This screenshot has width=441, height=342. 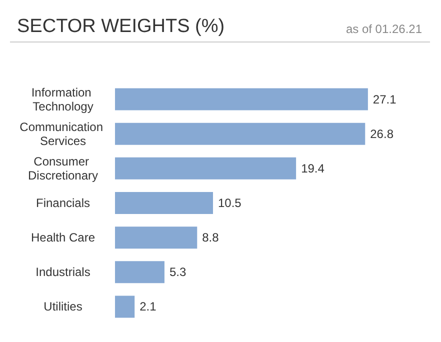 What do you see at coordinates (313, 168) in the screenshot?
I see `data-label: 19.4` at bounding box center [313, 168].